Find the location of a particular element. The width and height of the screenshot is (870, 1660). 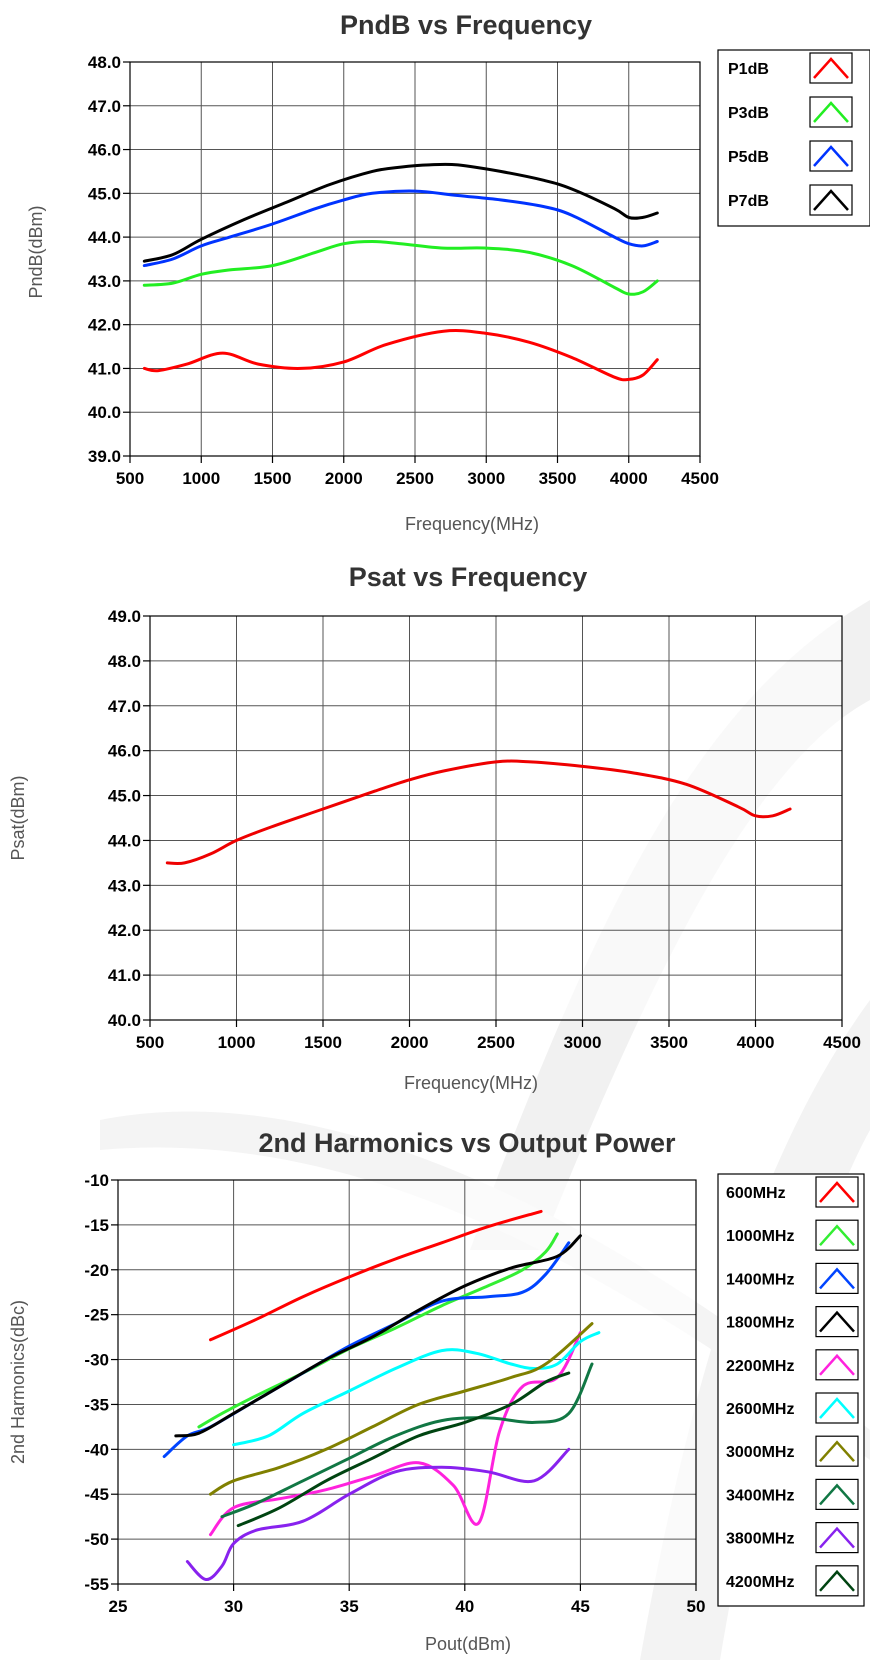

y-tick-label: -30 is located at coordinates (96, 1360).